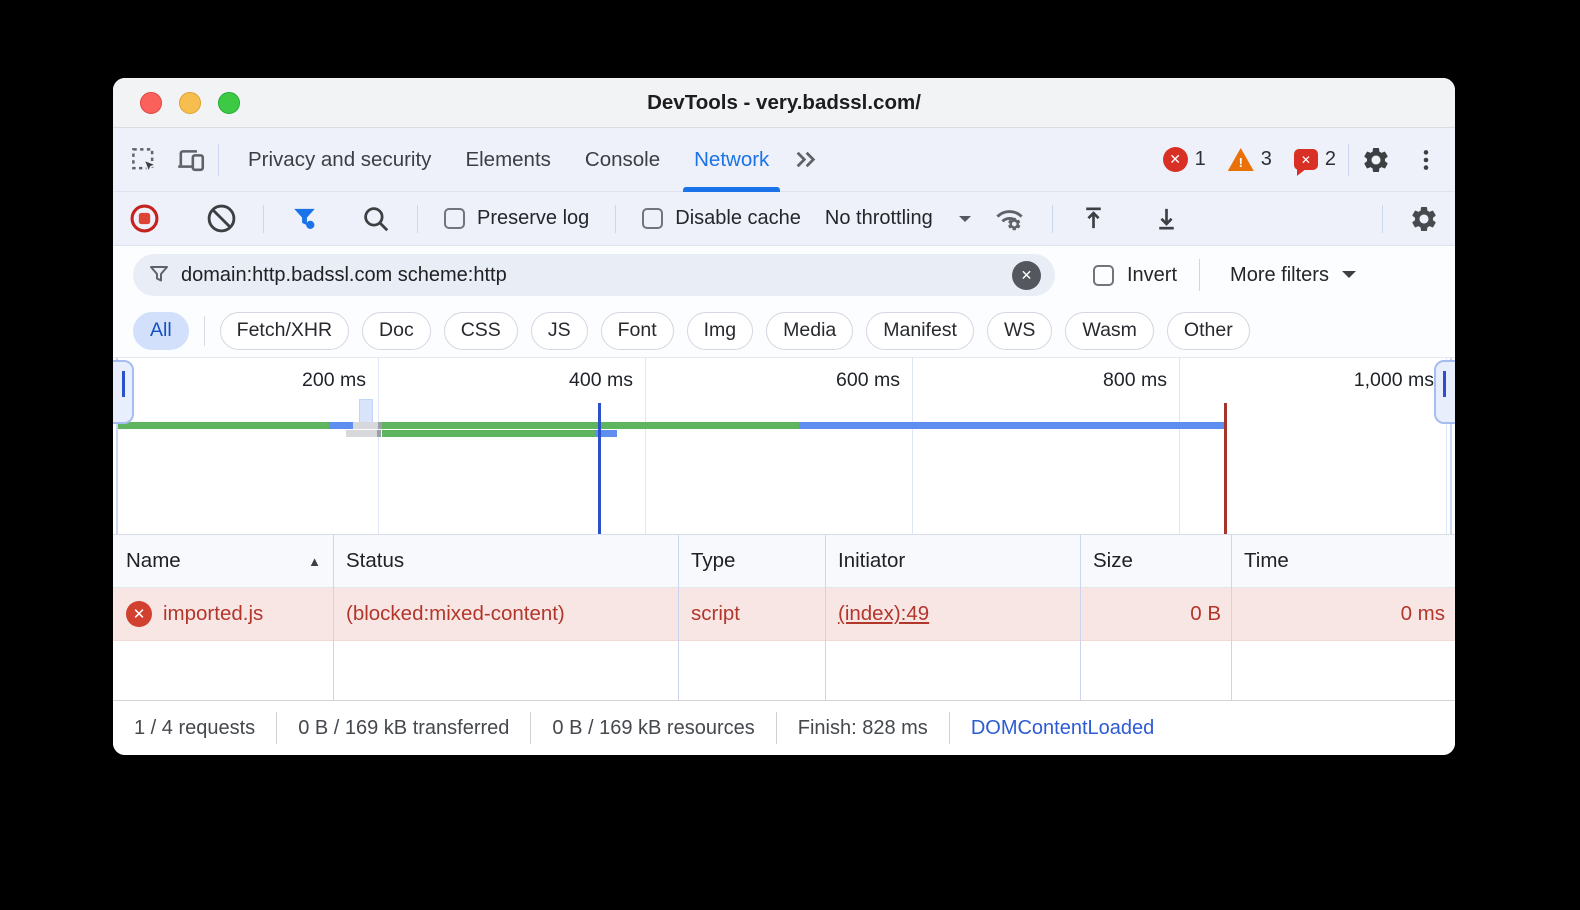  I want to click on preserve-log-checkbox, so click(454, 218).